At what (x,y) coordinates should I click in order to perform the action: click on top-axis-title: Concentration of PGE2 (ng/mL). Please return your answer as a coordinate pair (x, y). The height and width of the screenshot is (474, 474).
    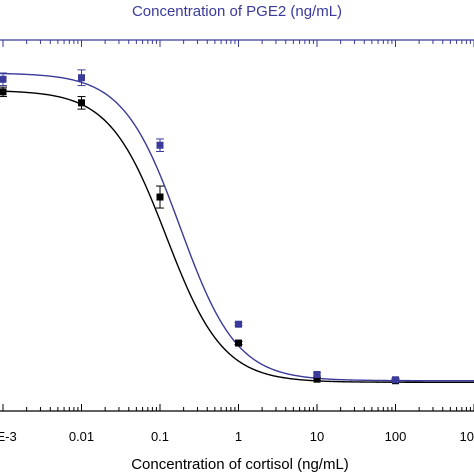
    Looking at the image, I should click on (237, 11).